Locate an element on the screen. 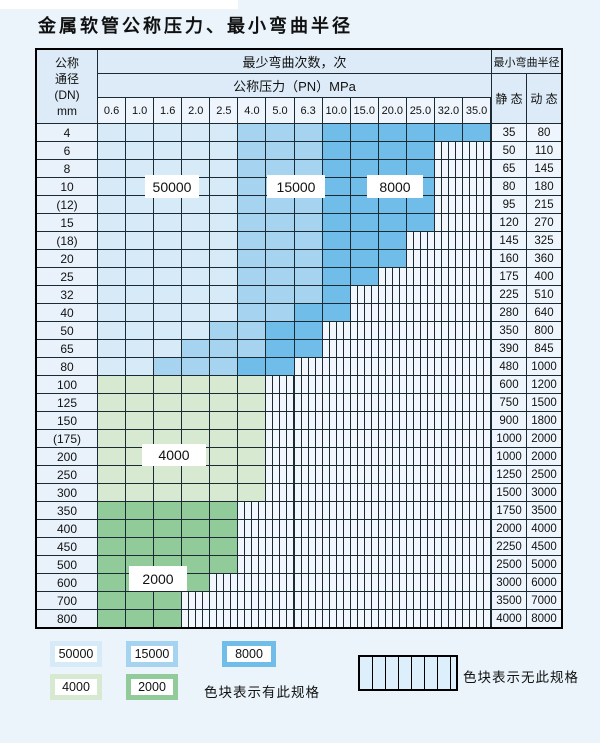 This screenshot has height=743, width=600. table-row: 20 160 360 is located at coordinates (299, 258).